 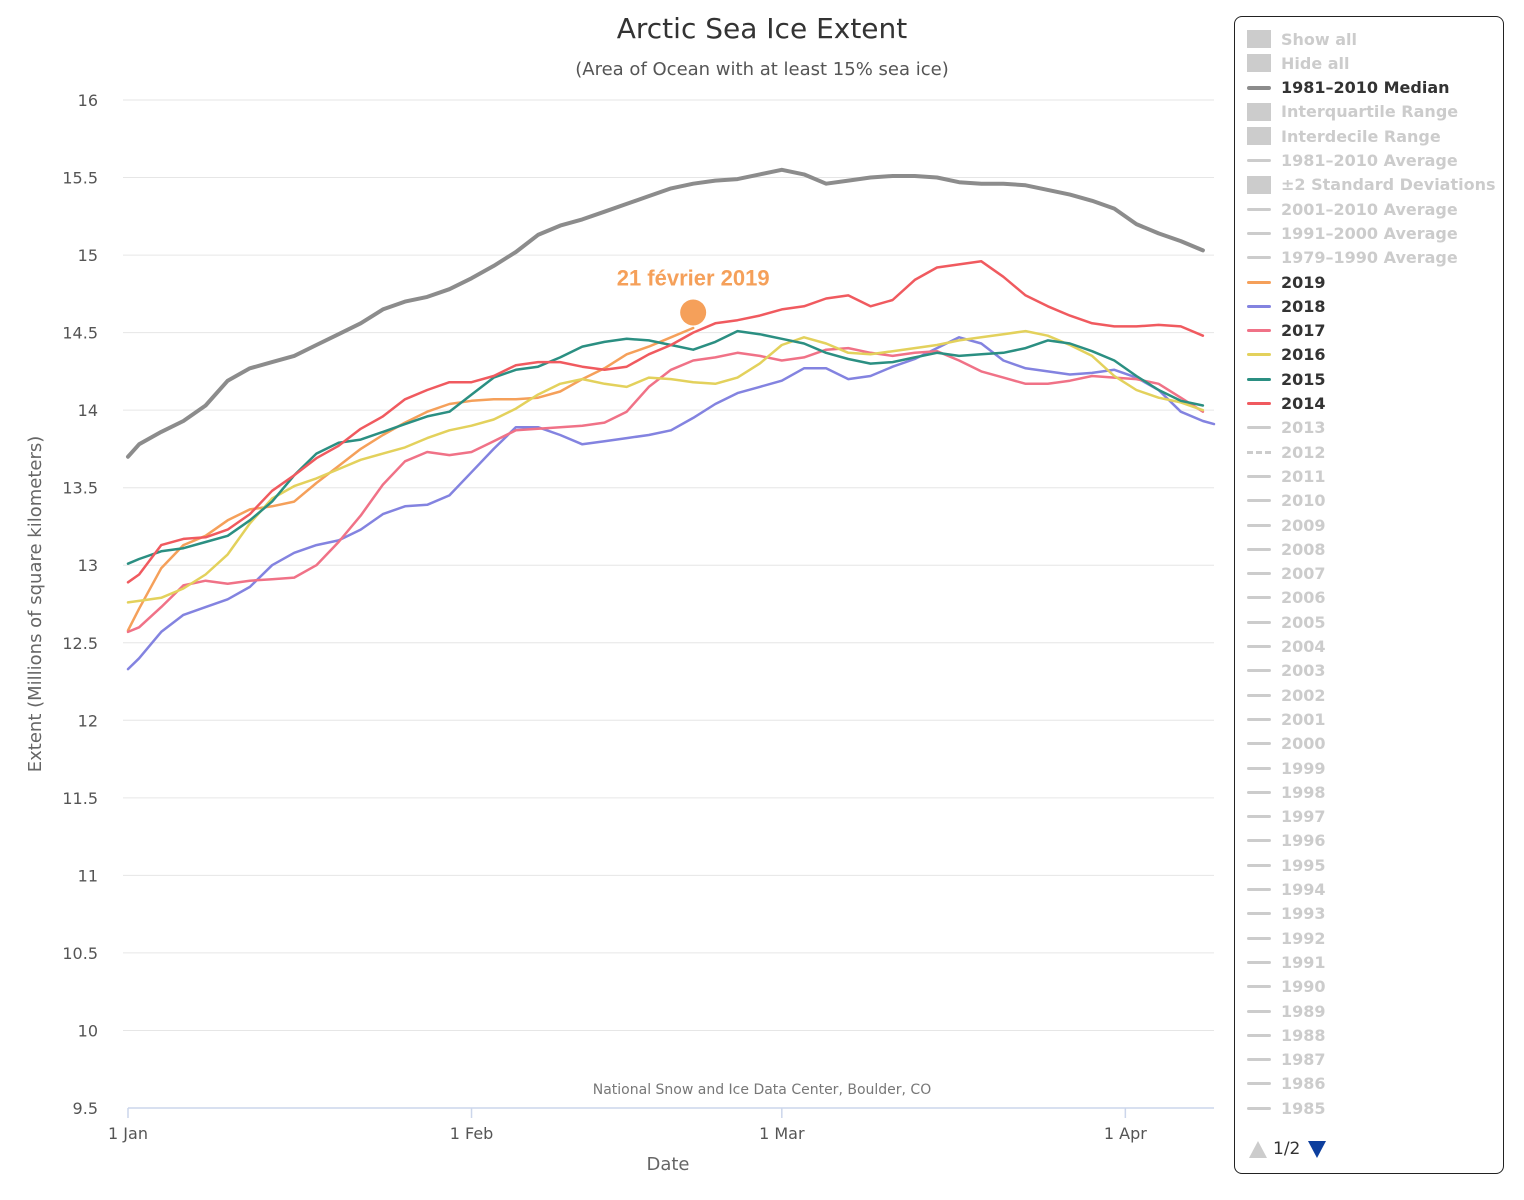 I want to click on legend-item: 2019, so click(x=1286, y=282).